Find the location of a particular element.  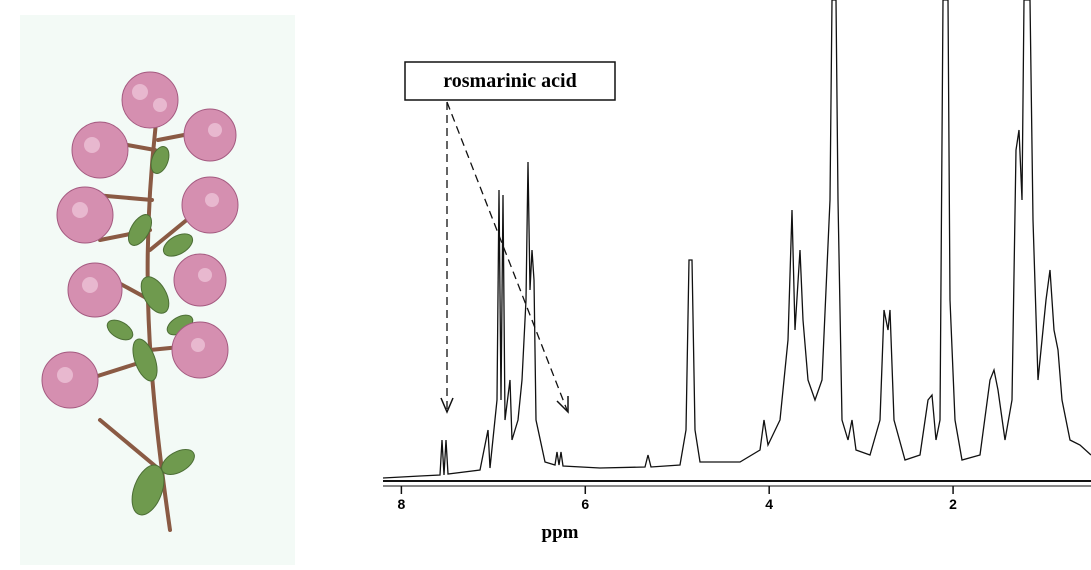

x-axis-label: ppm is located at coordinates (560, 532).